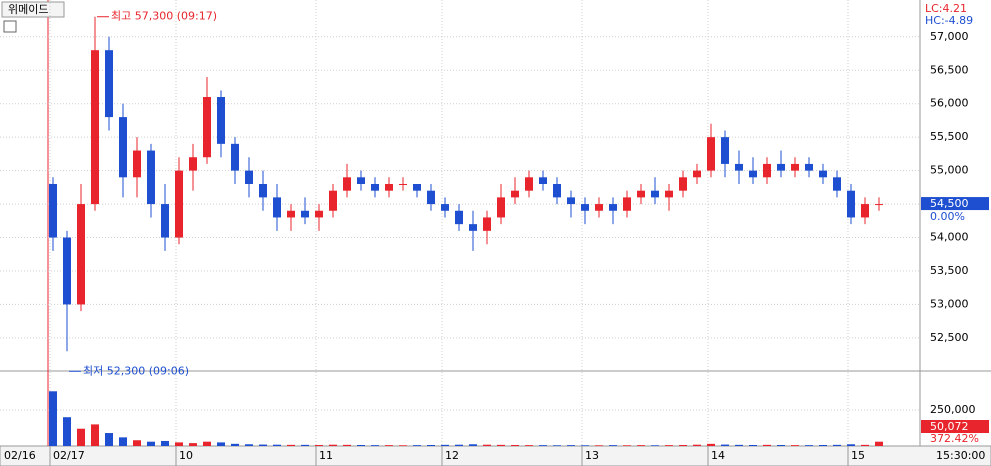 The image size is (991, 466). Describe the element at coordinates (186, 455) in the screenshot. I see `x-tick-label: 10` at that location.